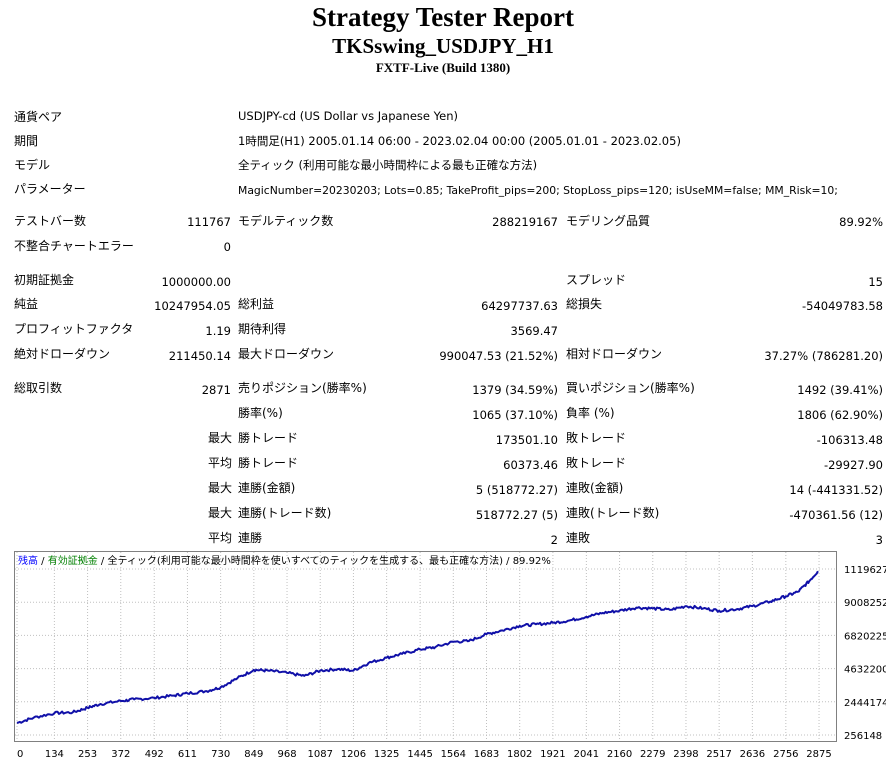 The image size is (886, 764). What do you see at coordinates (286, 354) in the screenshot?
I see `max-dd-label: 最大ドローダウン` at bounding box center [286, 354].